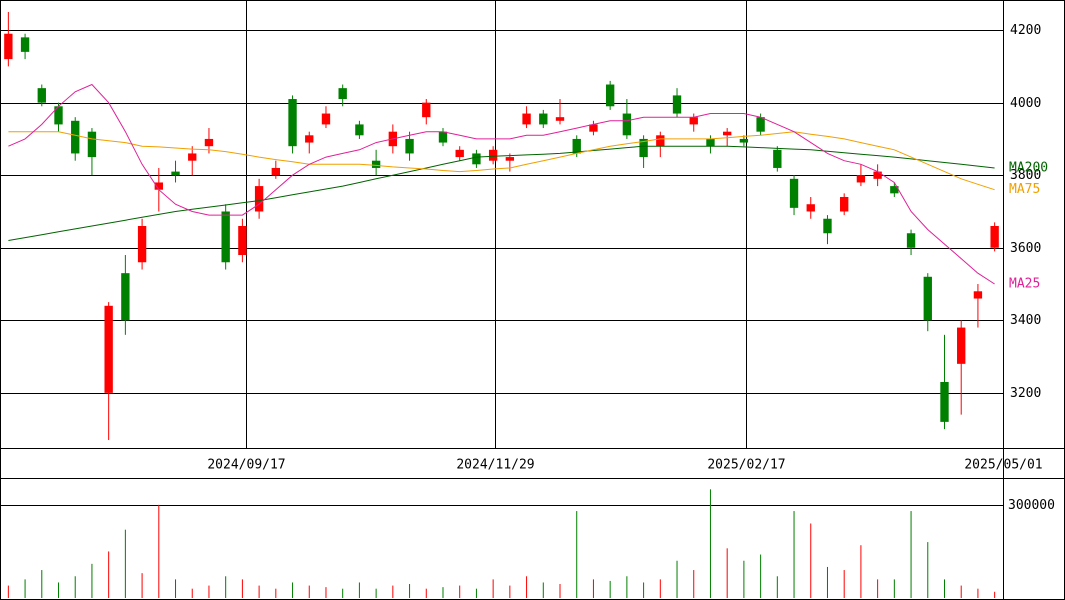 This screenshot has width=1065, height=600. I want to click on legend-label: MA75, so click(1024, 189).